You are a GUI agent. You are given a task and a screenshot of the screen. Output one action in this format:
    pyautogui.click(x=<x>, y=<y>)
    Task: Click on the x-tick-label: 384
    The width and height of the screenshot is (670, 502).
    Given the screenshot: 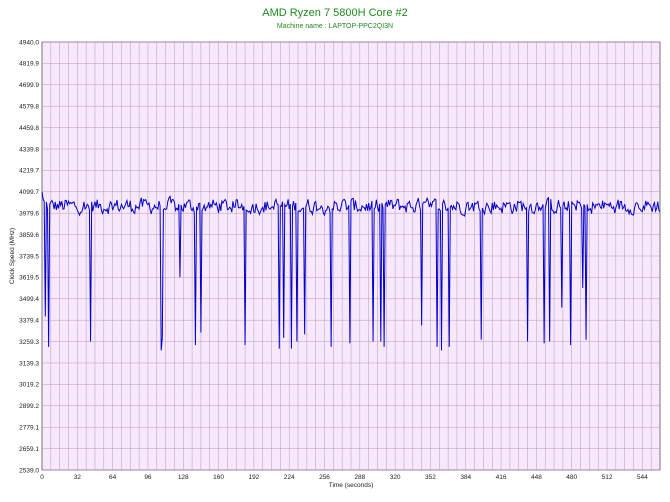 What is the action you would take?
    pyautogui.click(x=465, y=477)
    